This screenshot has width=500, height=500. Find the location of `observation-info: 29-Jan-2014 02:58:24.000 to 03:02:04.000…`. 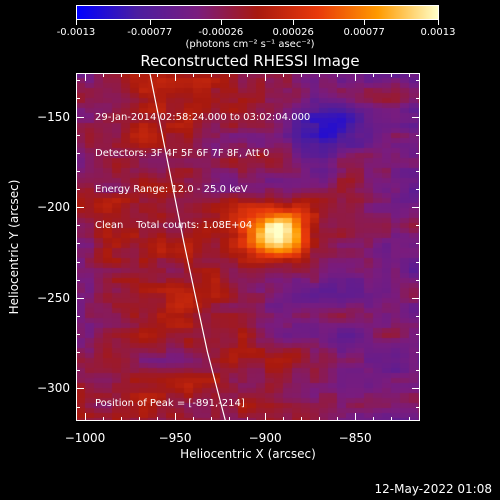

observation-info: 29-Jan-2014 02:58:24.000 to 03:02:04.000… is located at coordinates (202, 166).